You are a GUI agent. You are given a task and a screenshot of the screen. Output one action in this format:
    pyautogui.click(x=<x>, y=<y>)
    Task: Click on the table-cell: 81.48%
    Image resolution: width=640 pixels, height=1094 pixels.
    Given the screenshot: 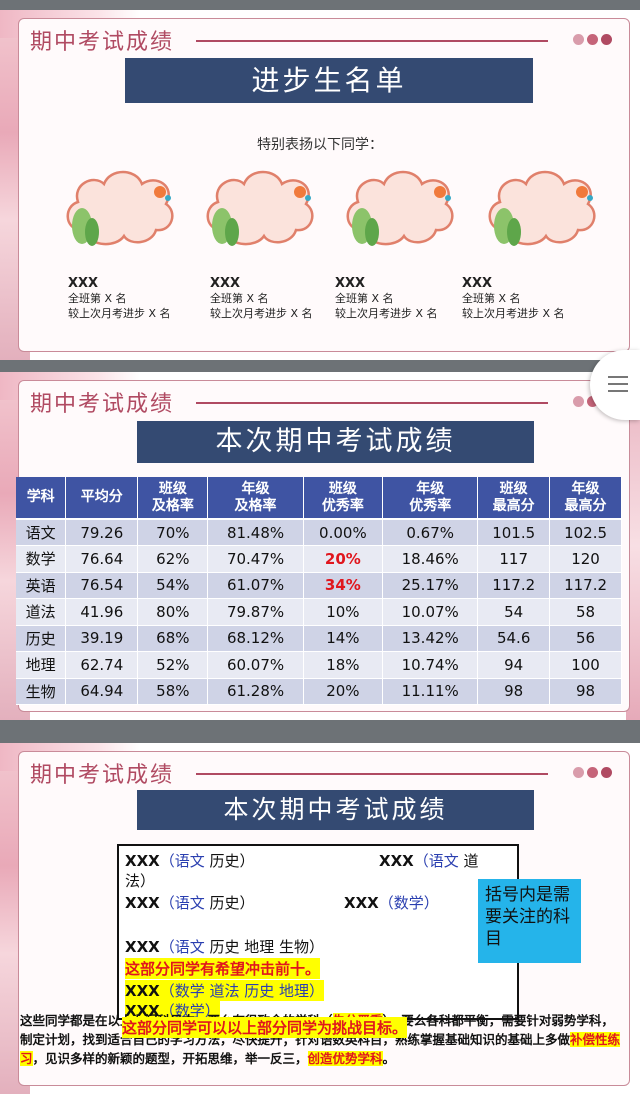 What is the action you would take?
    pyautogui.click(x=255, y=532)
    